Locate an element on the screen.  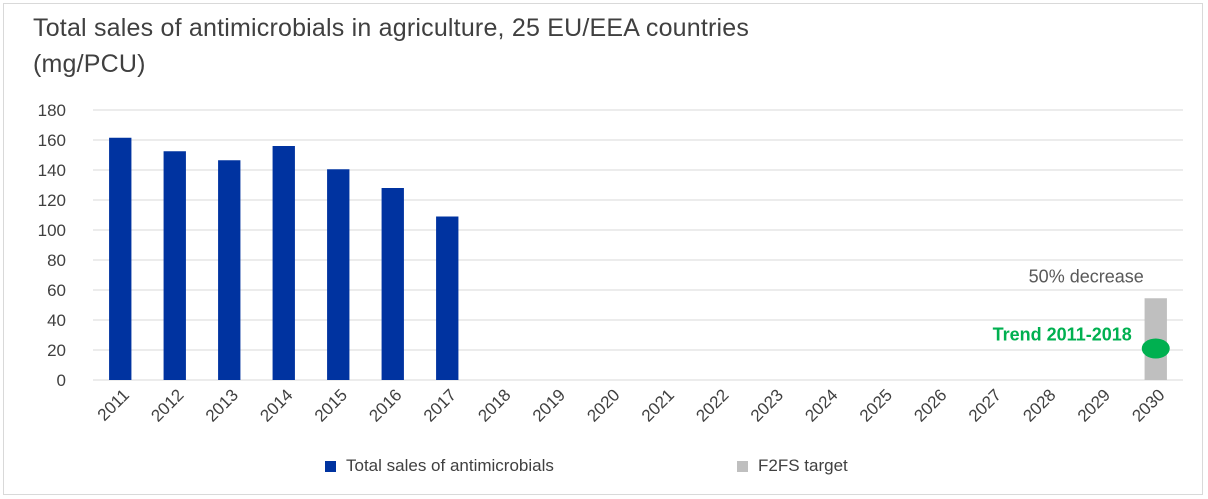
y-tick-label-140: 140 is located at coordinates (52, 170).